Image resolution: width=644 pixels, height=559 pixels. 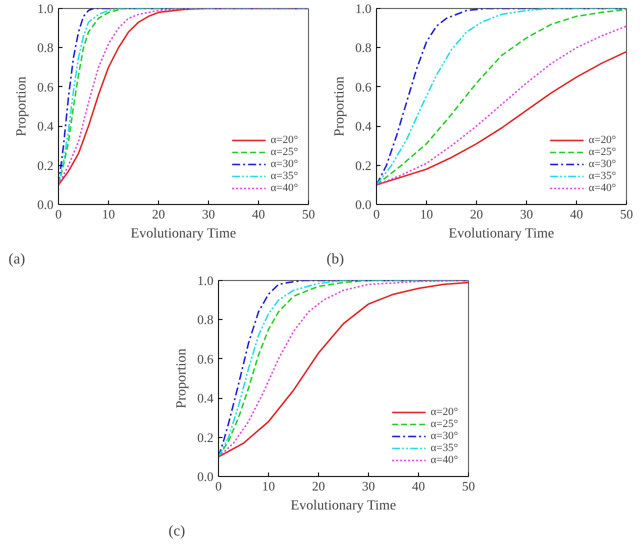 I want to click on text: (c), so click(x=177, y=532).